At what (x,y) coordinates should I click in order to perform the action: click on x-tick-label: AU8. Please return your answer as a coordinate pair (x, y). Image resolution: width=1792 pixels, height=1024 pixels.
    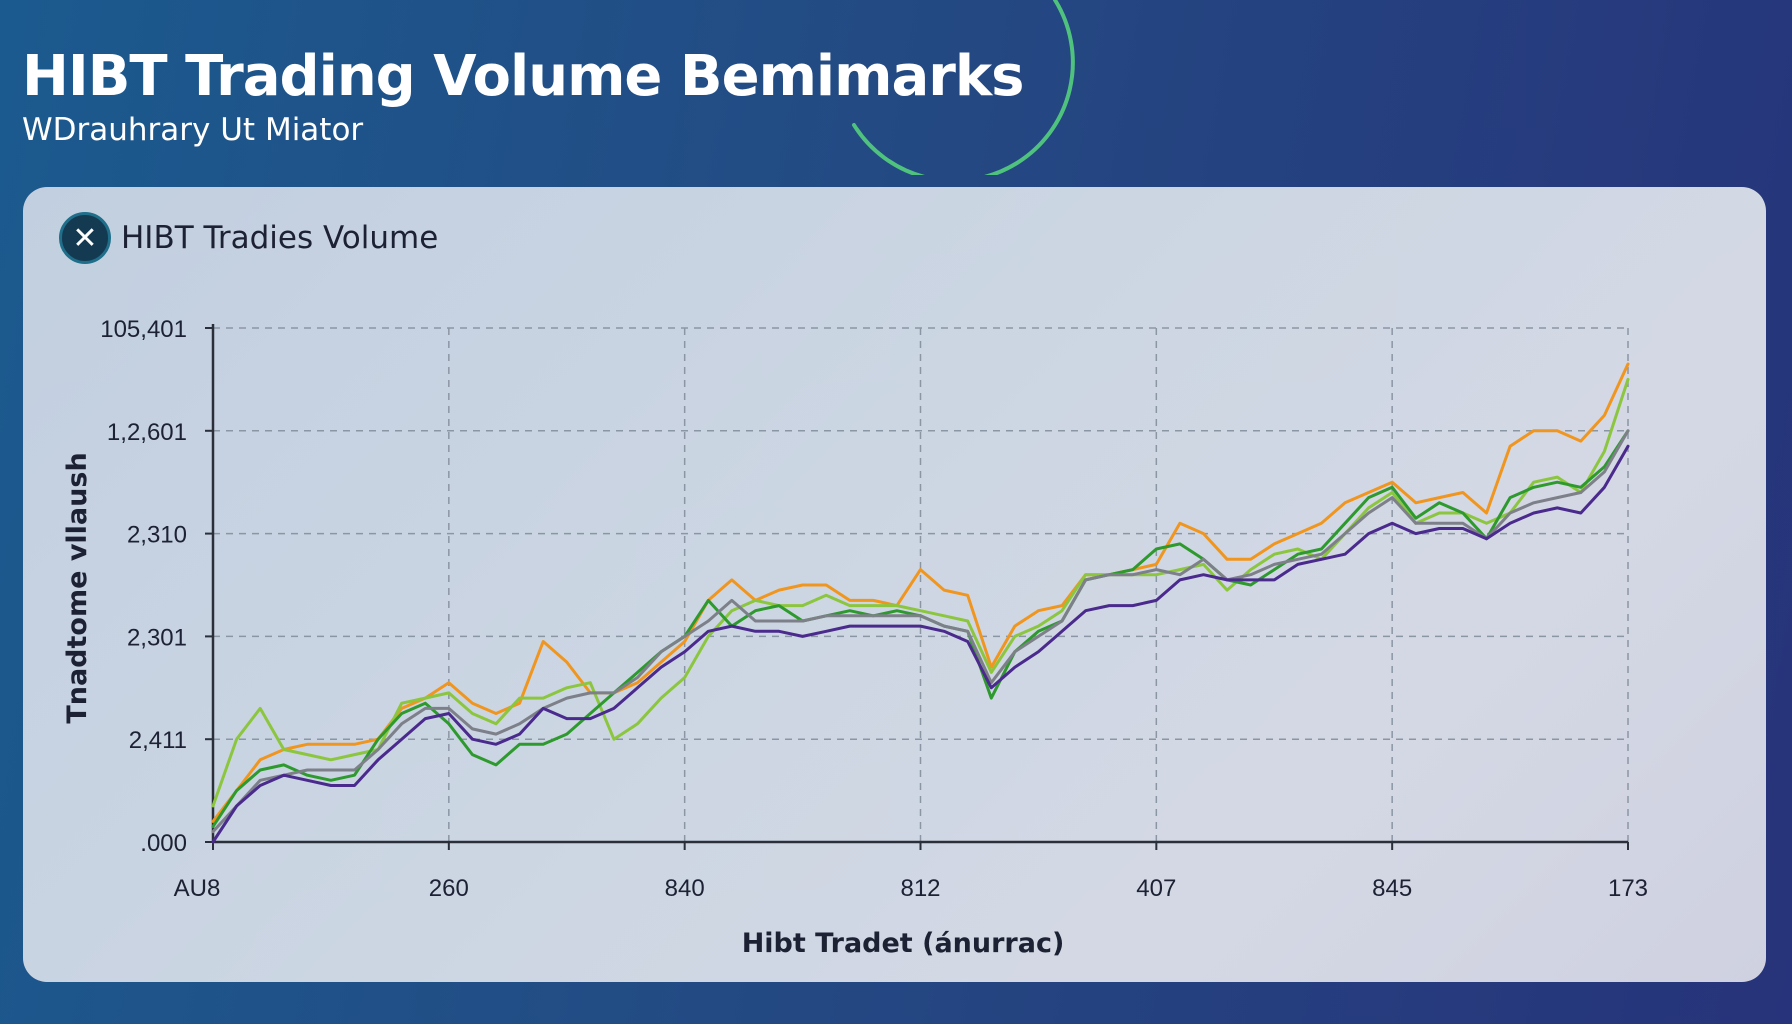
    Looking at the image, I should click on (197, 888).